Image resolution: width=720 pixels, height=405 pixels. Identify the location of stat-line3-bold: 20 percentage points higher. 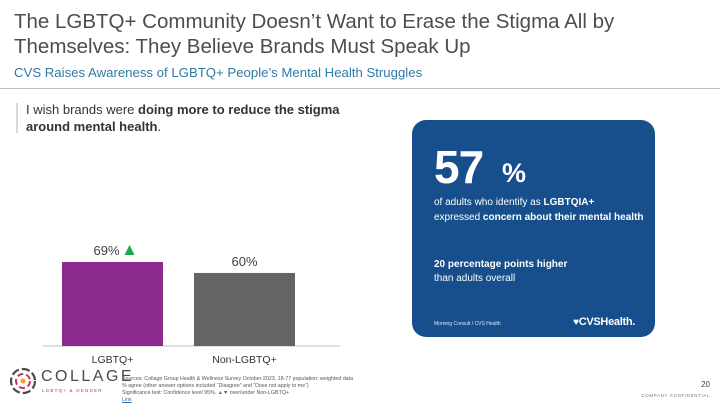
(501, 264).